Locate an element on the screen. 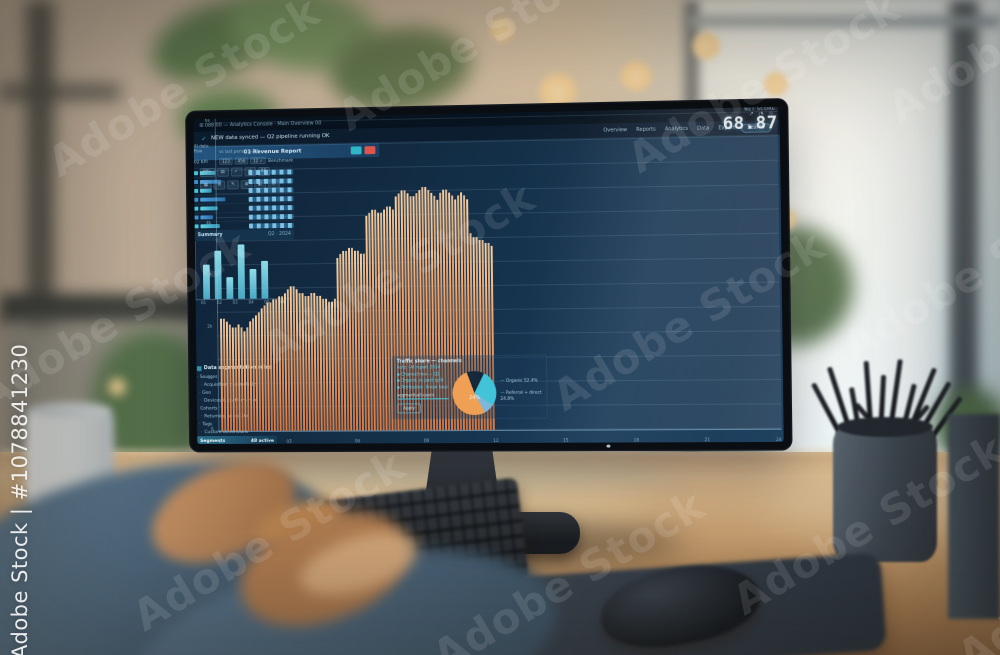 The width and height of the screenshot is (1000, 655). form-line: ▪ Attribution: linear touch is located at coordinates (422, 386).